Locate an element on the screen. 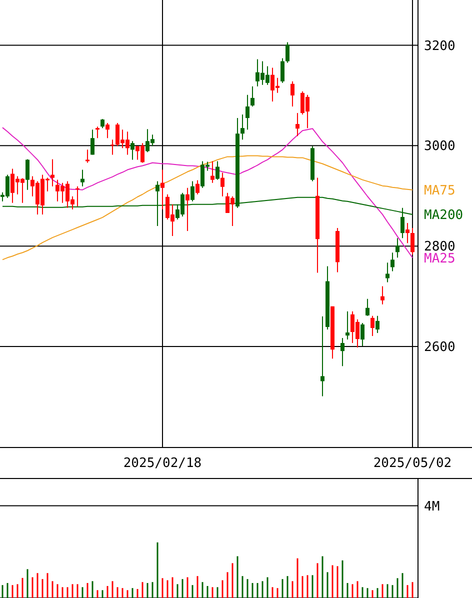  y-tick-label: 4M is located at coordinates (432, 506).